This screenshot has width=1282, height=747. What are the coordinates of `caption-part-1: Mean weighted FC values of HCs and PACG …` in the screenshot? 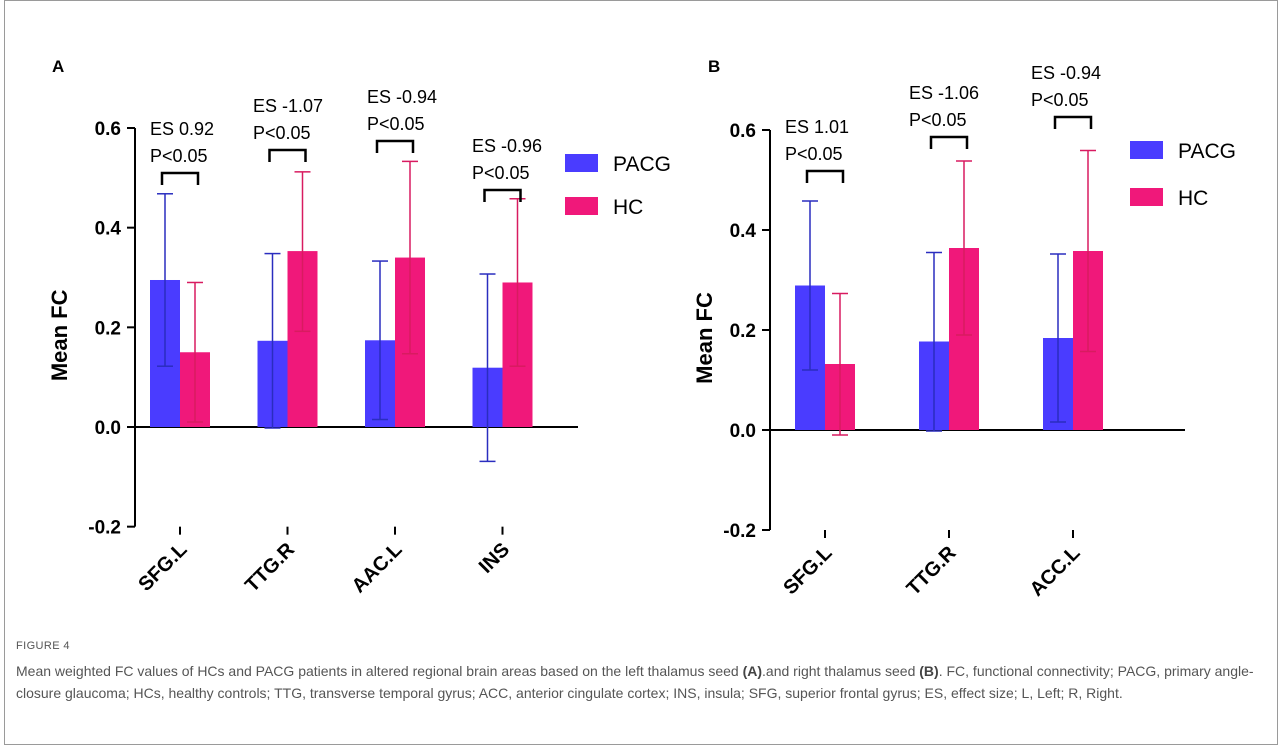 It's located at (379, 671).